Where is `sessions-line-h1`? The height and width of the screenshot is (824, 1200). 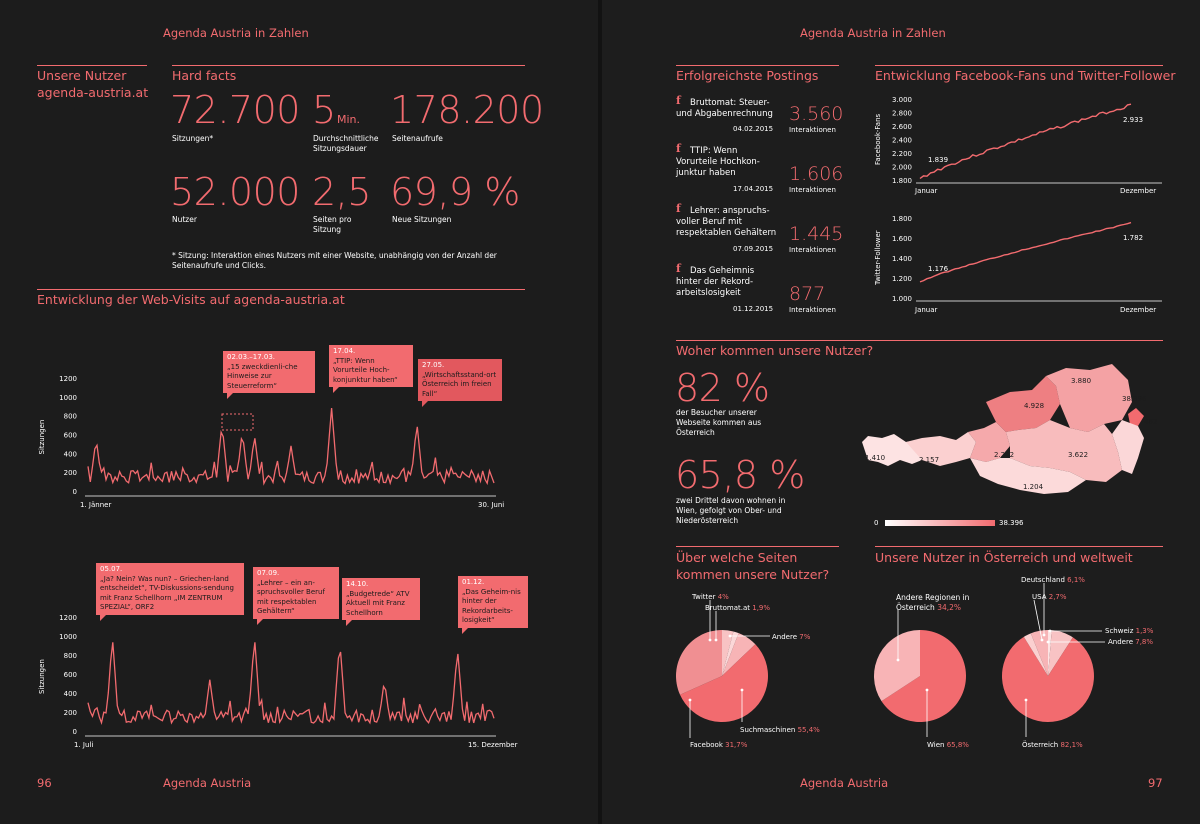 sessions-line-h1 is located at coordinates (291, 447).